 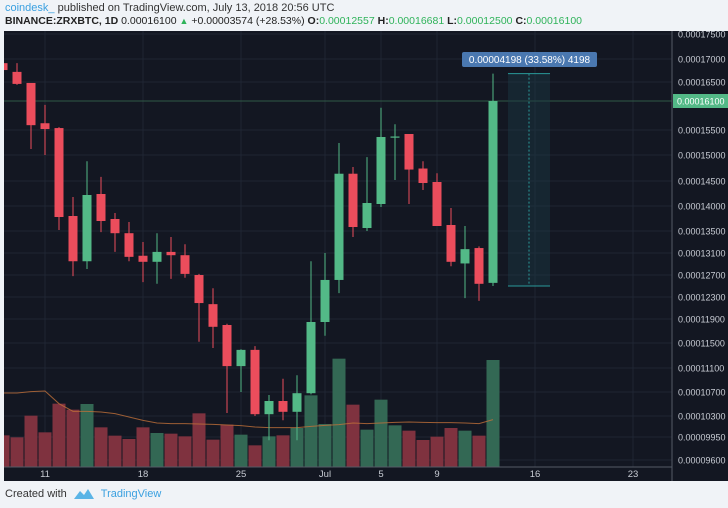 What do you see at coordinates (702, 60) in the screenshot?
I see `price-tick-label: 0.00017000` at bounding box center [702, 60].